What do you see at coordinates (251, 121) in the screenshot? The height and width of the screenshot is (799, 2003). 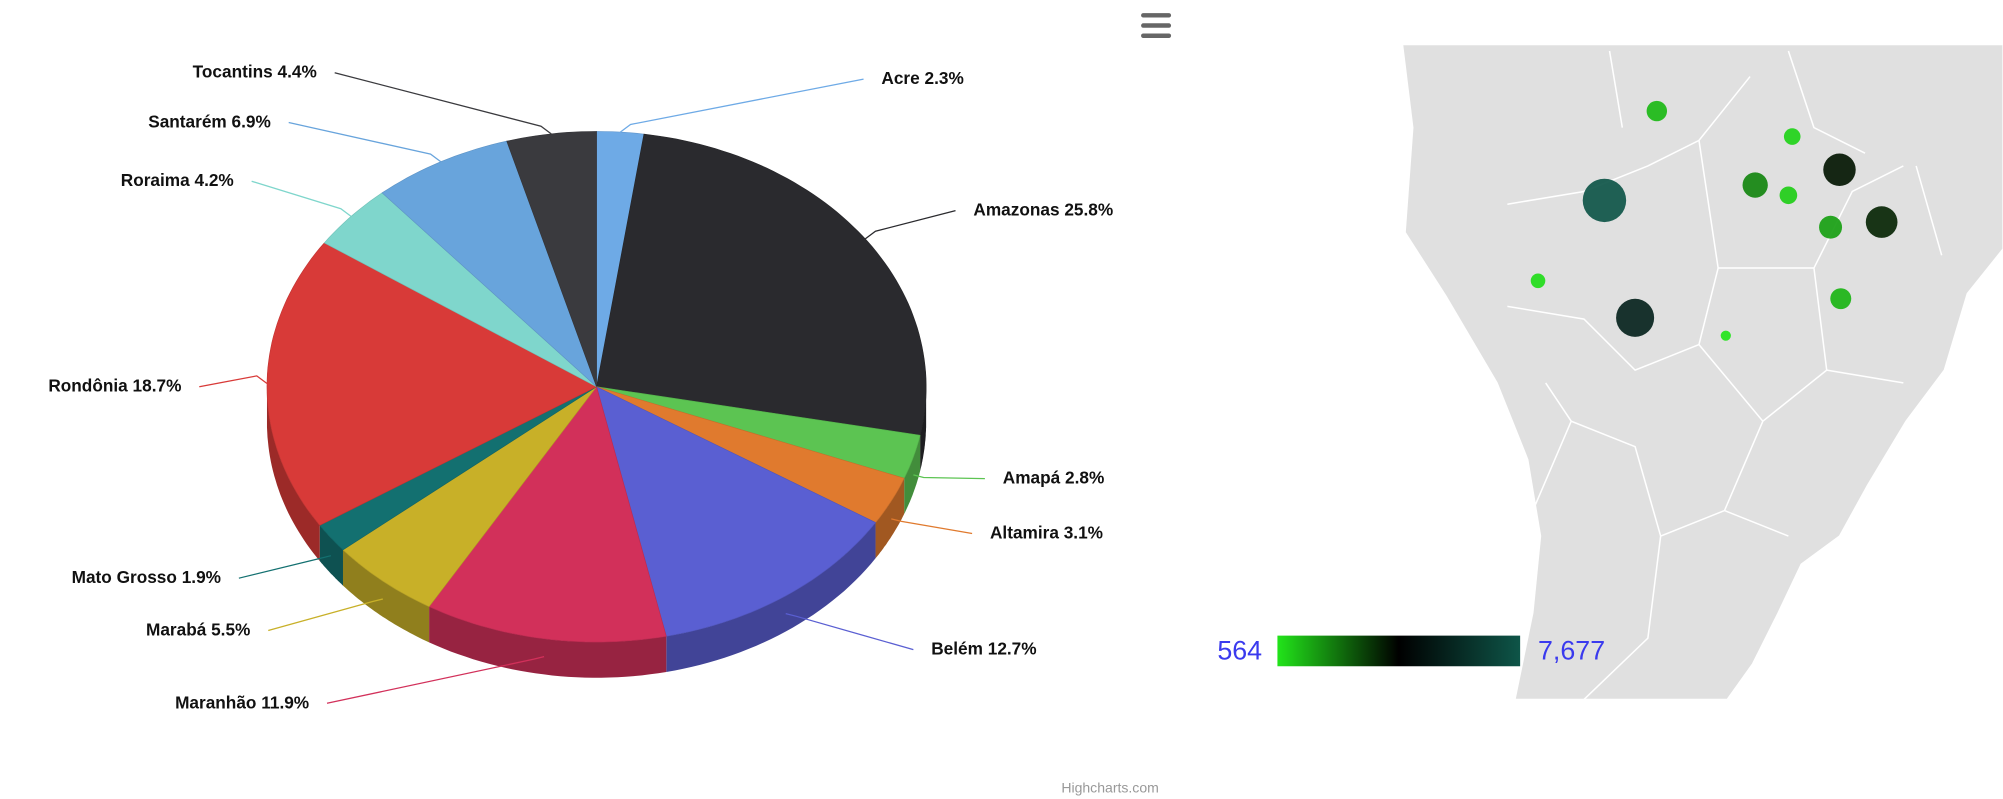 I see `label-value: 6.9%` at bounding box center [251, 121].